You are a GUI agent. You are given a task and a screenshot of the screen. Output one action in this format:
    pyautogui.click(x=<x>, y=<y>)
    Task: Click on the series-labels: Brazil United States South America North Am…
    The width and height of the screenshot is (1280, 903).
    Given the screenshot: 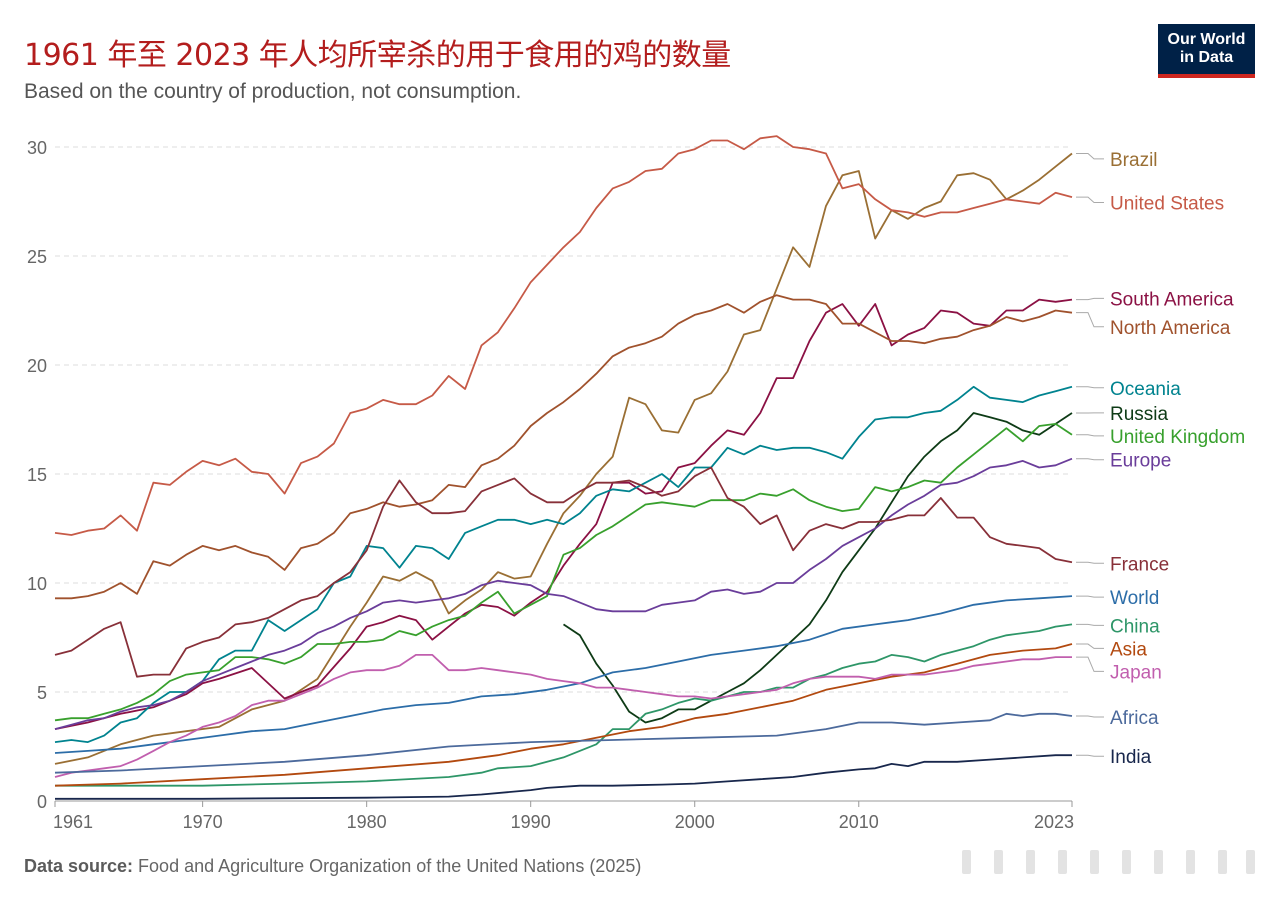 What is the action you would take?
    pyautogui.click(x=1160, y=459)
    